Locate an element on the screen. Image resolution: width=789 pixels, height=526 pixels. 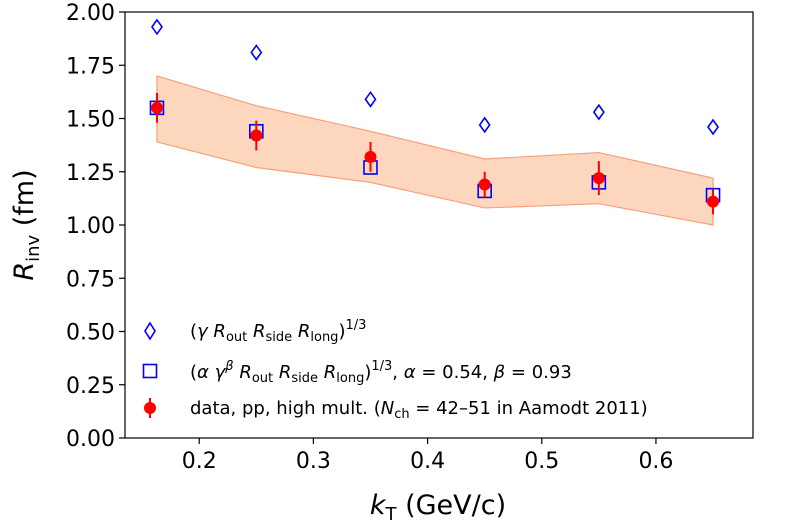
y-tick-label: 1.50 is located at coordinates (90, 120).